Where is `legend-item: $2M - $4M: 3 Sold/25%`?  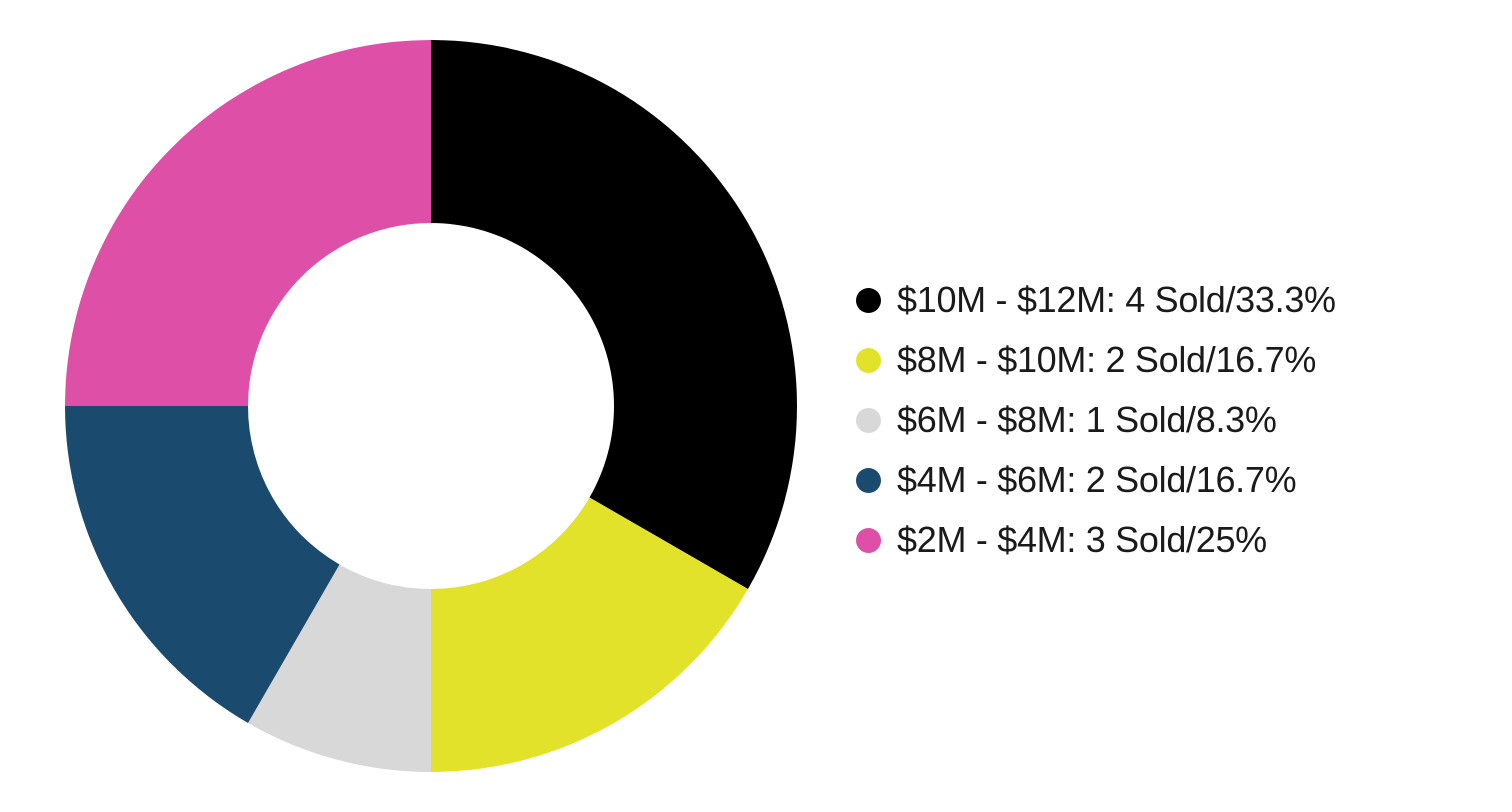
legend-item: $2M - $4M: 3 Sold/25% is located at coordinates (1096, 540).